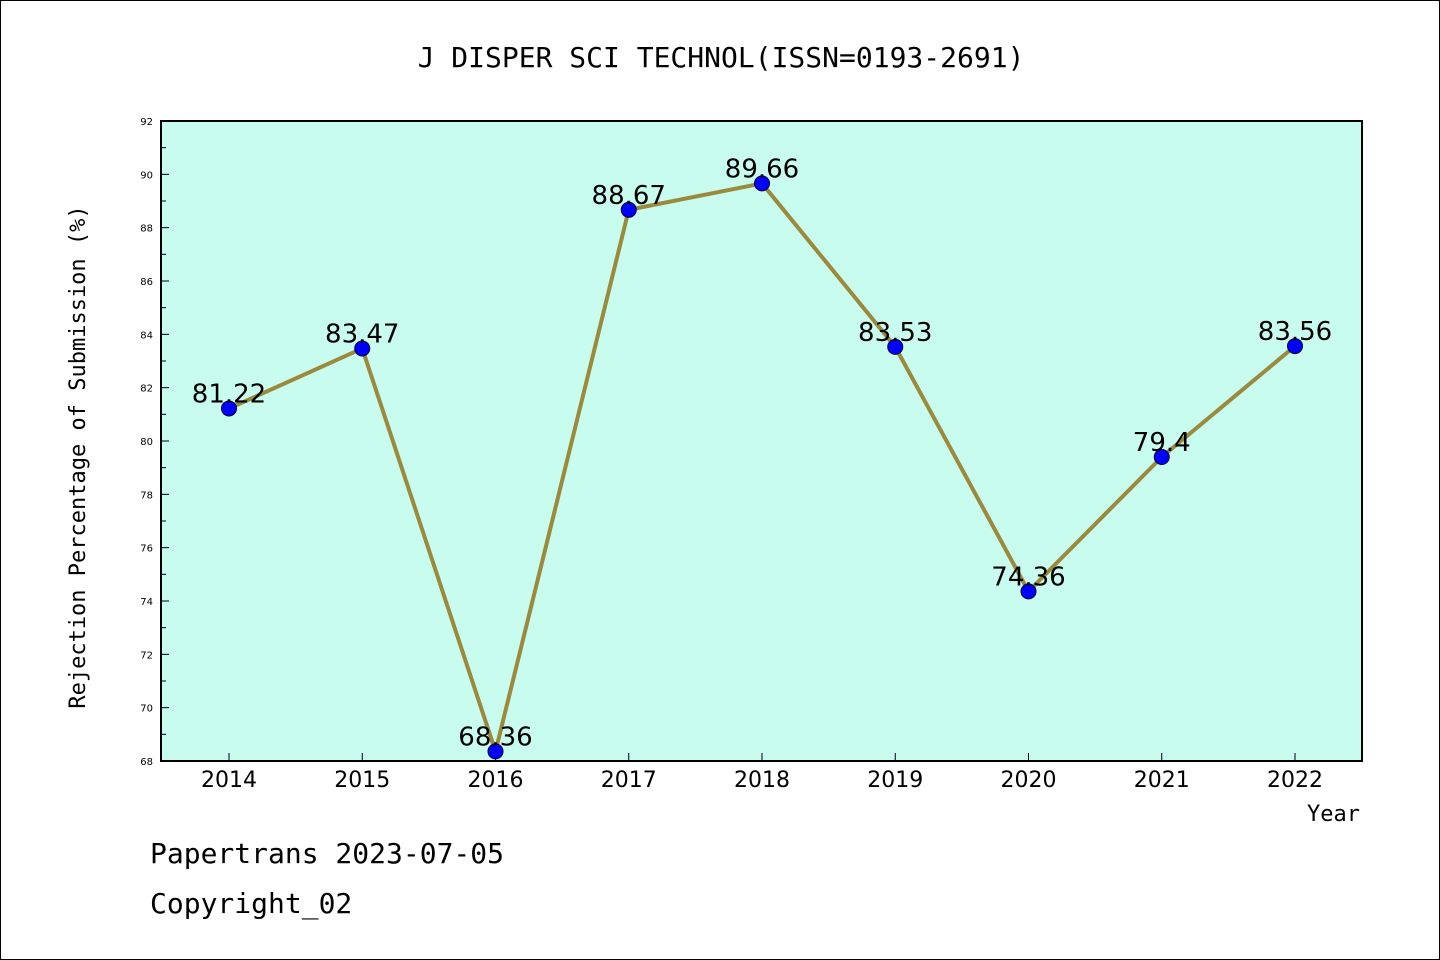  What do you see at coordinates (1333, 814) in the screenshot?
I see `x-axis-label: Year` at bounding box center [1333, 814].